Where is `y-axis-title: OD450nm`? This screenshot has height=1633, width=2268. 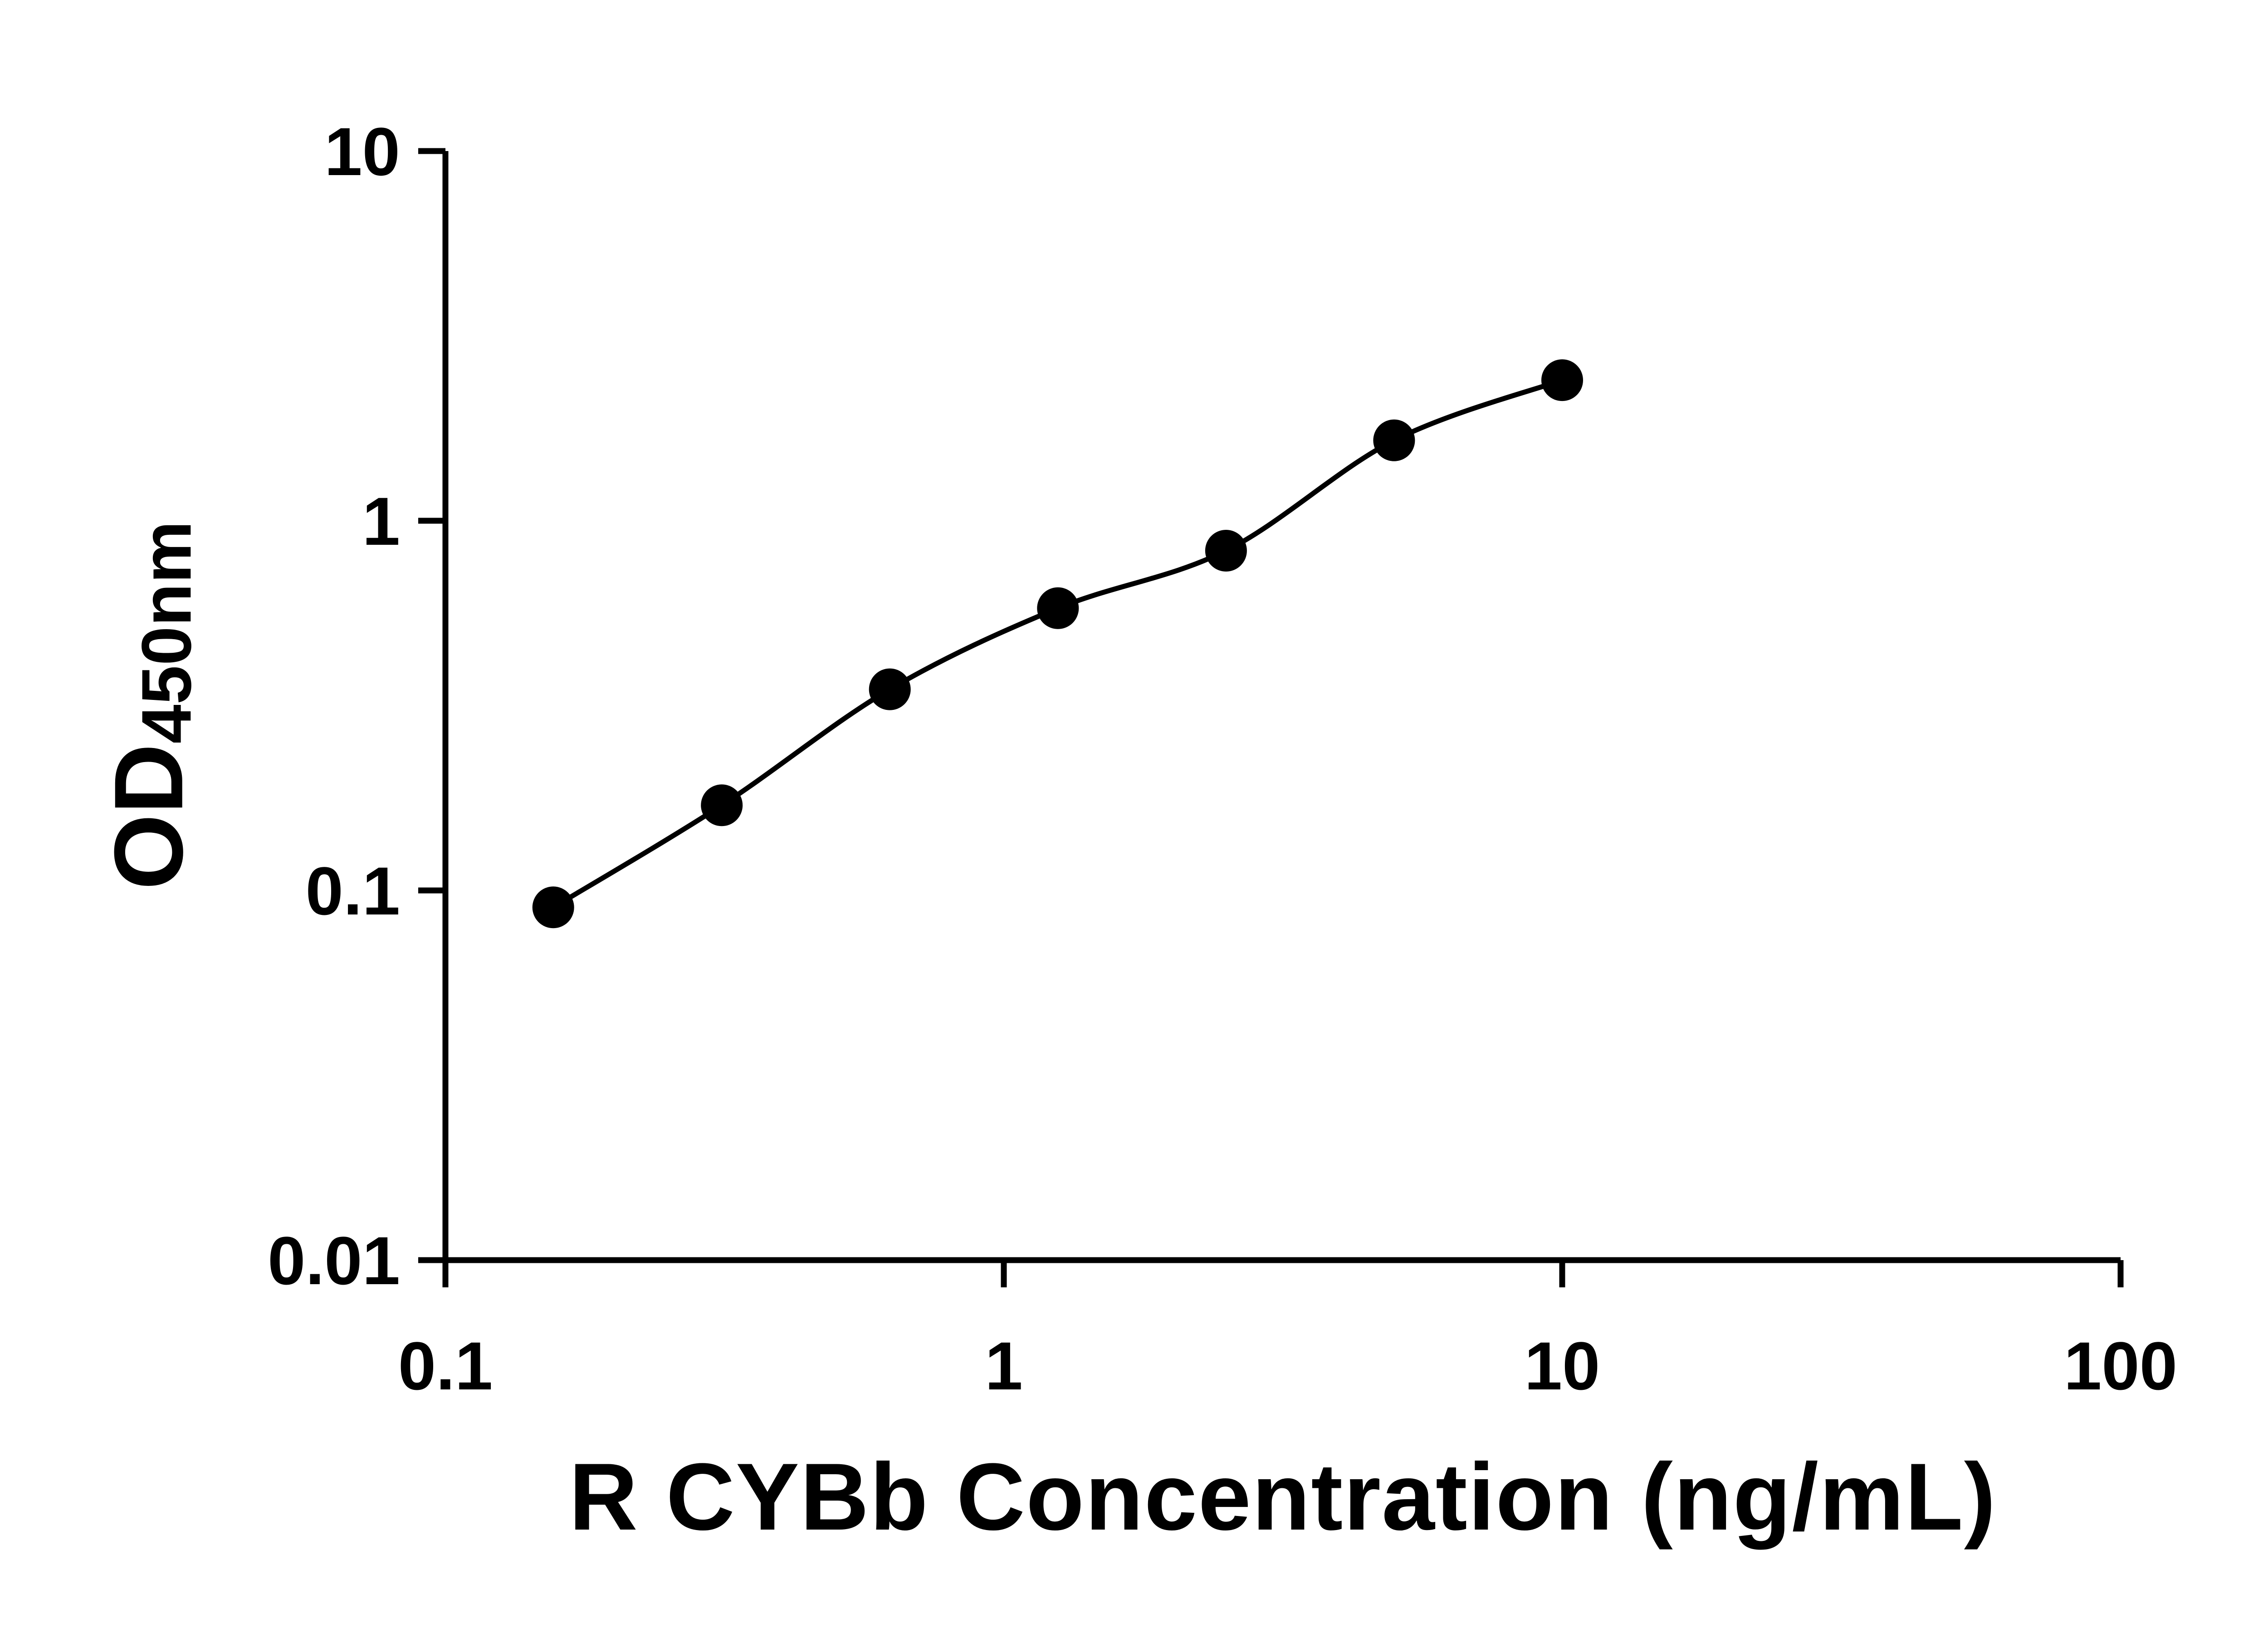 y-axis-title: OD450nm is located at coordinates (150, 705).